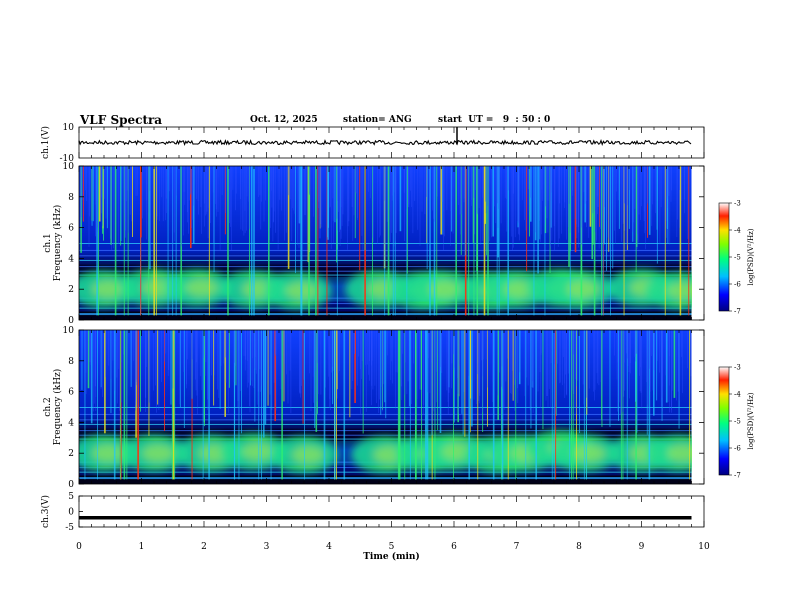 The width and height of the screenshot is (792, 612). I want to click on ch2-ytick-label: 0, so click(71, 485).